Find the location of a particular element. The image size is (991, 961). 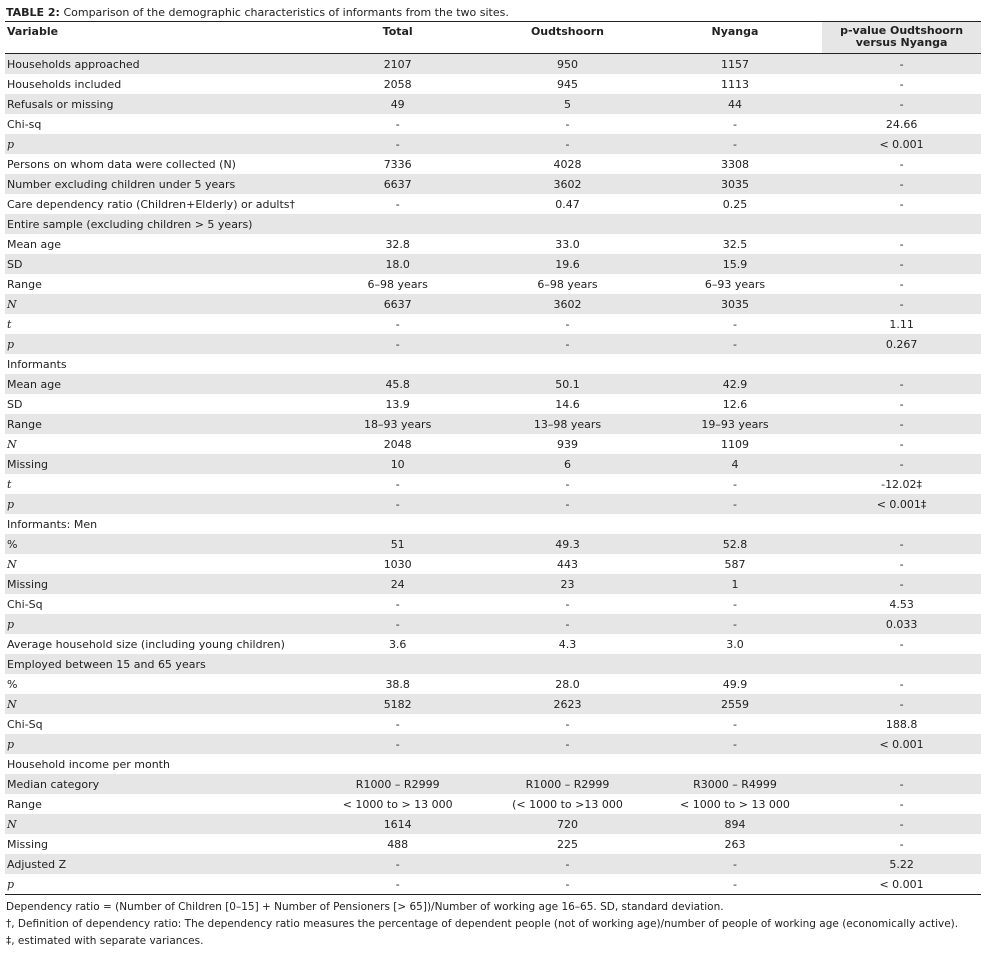

row-label: Households approached is located at coordinates (157, 63).